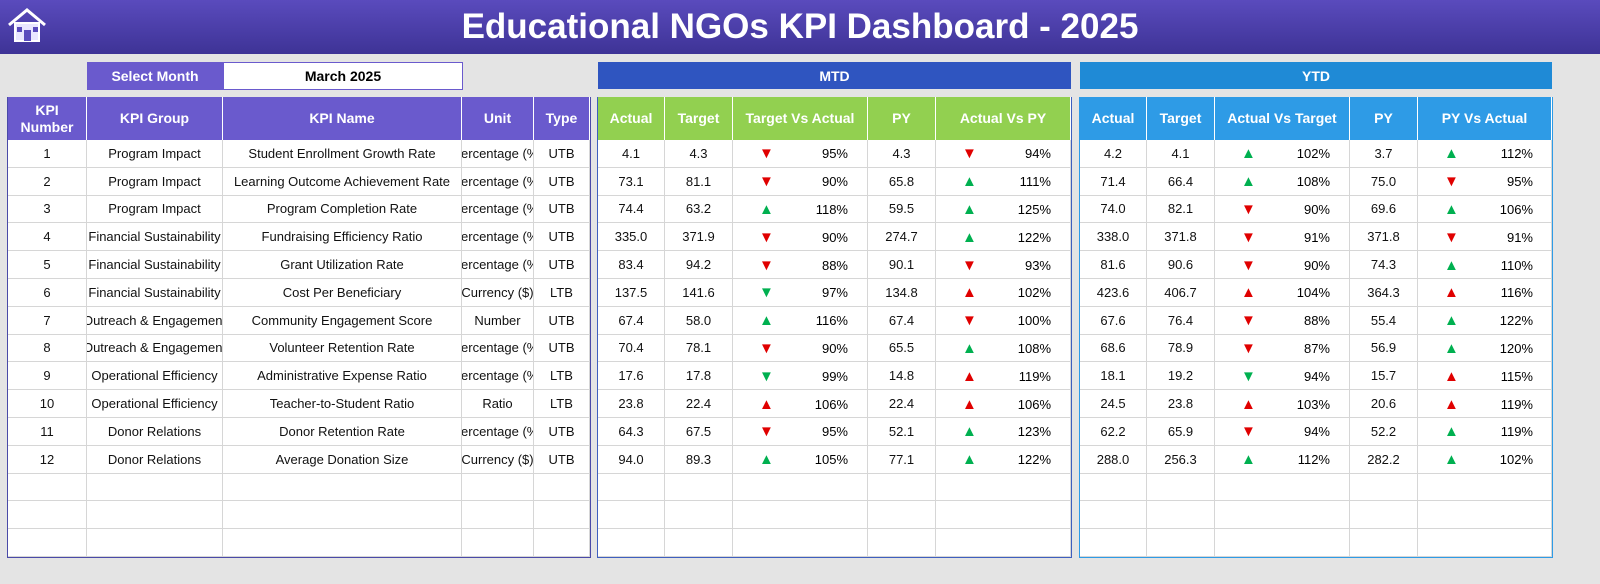  What do you see at coordinates (699, 293) in the screenshot?
I see `cell: 141.6` at bounding box center [699, 293].